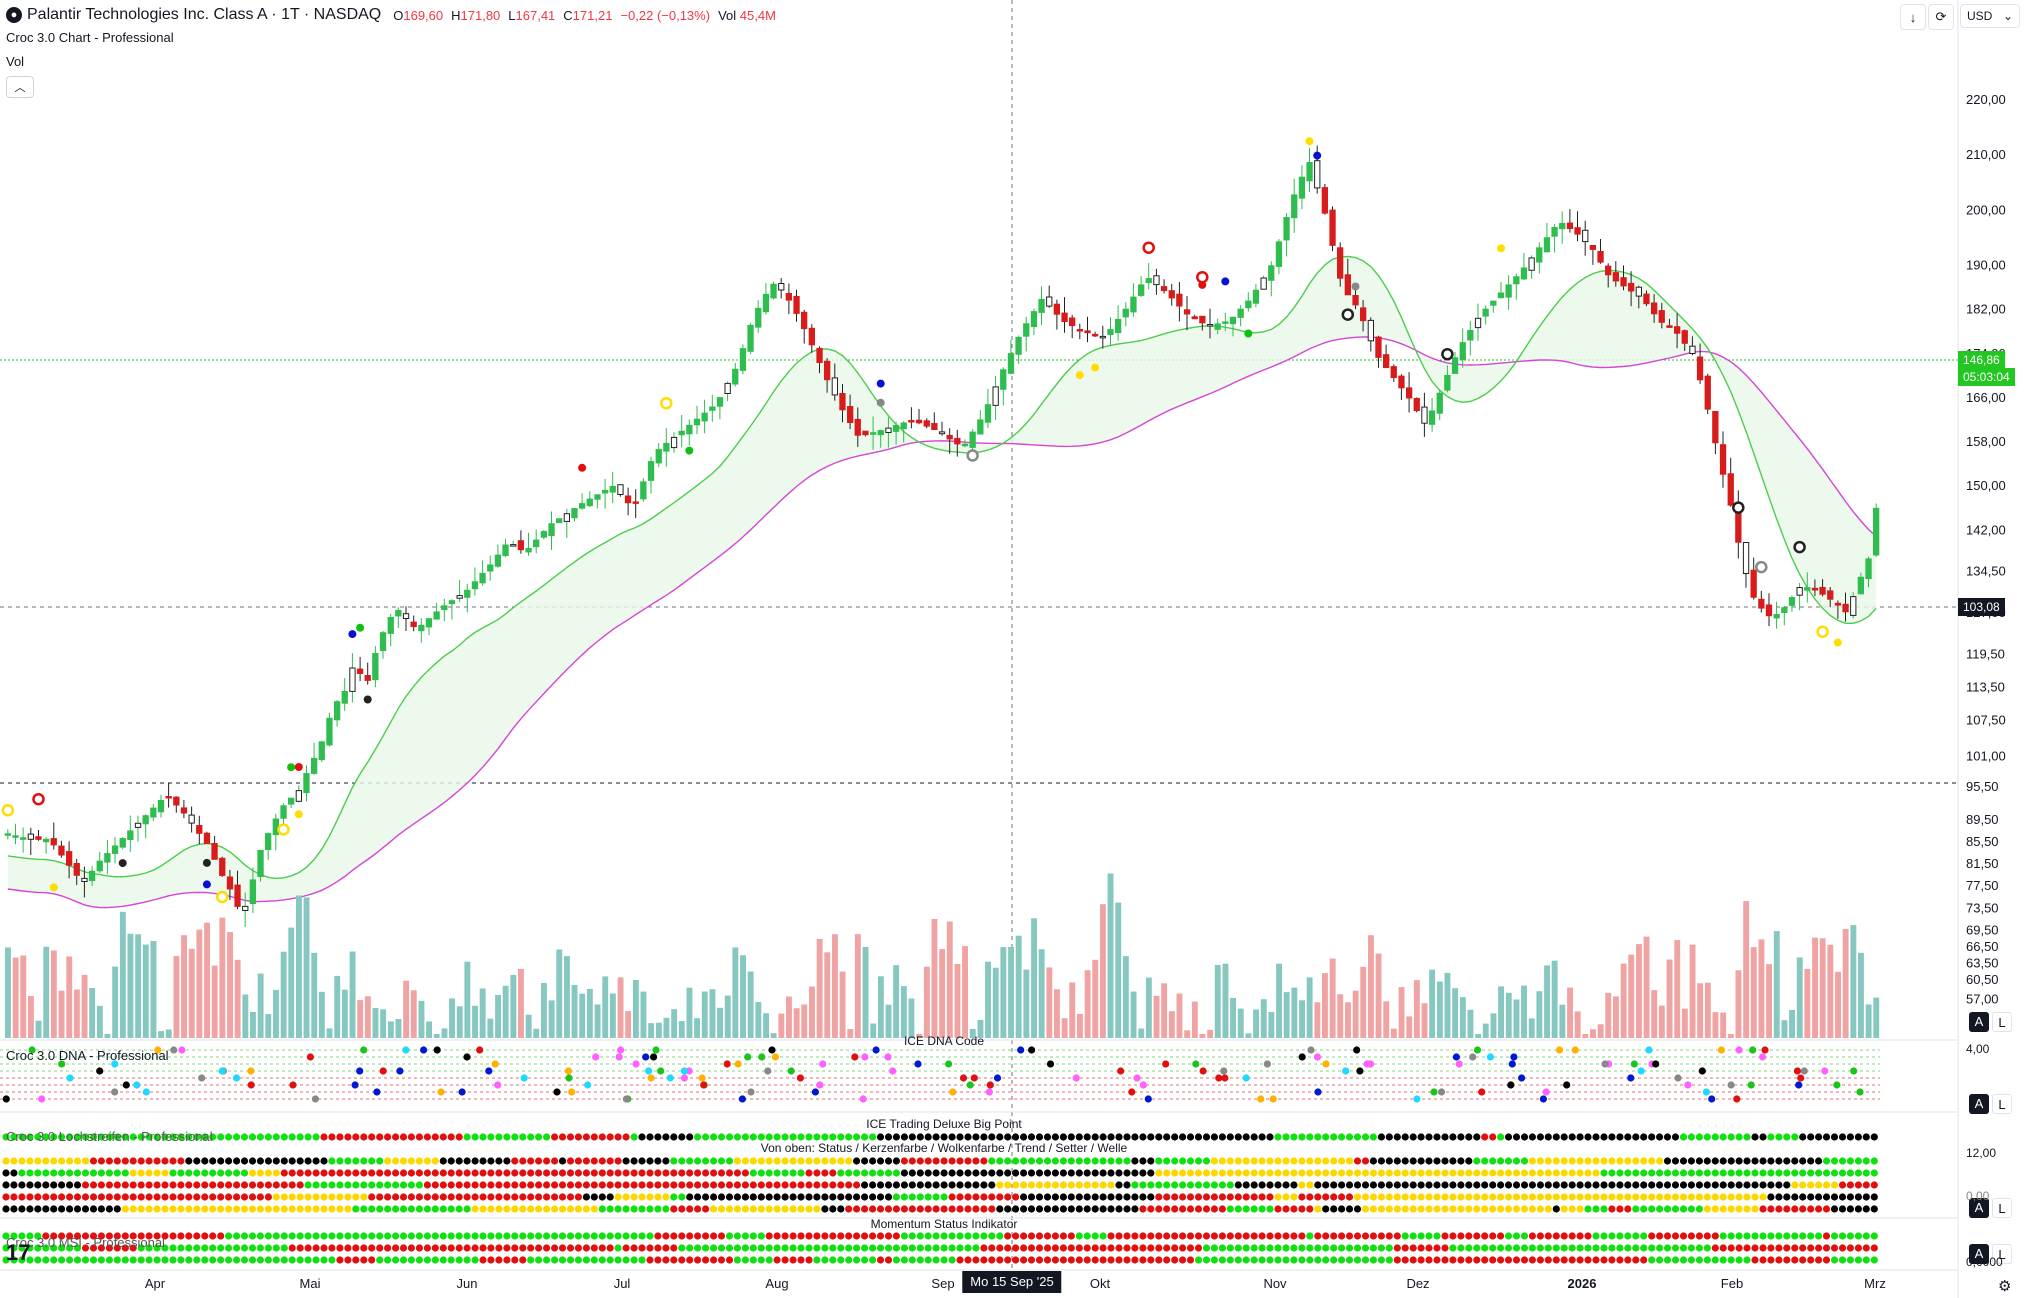  What do you see at coordinates (456, 15) in the screenshot?
I see `high-label: H` at bounding box center [456, 15].